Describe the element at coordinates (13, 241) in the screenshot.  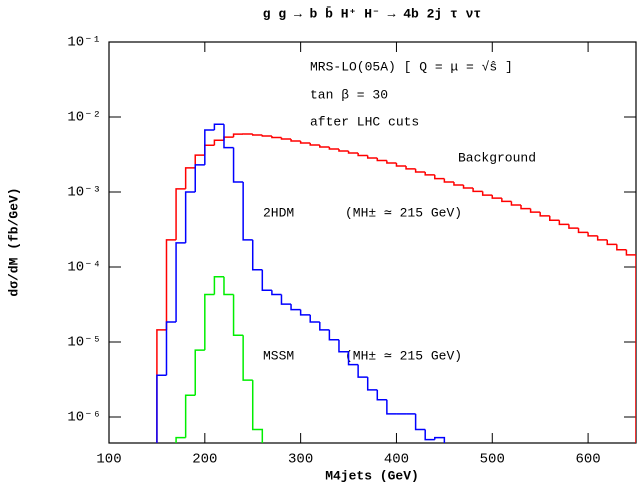
I see `y-axis-label: dσ/dM (fb/GeV)` at that location.